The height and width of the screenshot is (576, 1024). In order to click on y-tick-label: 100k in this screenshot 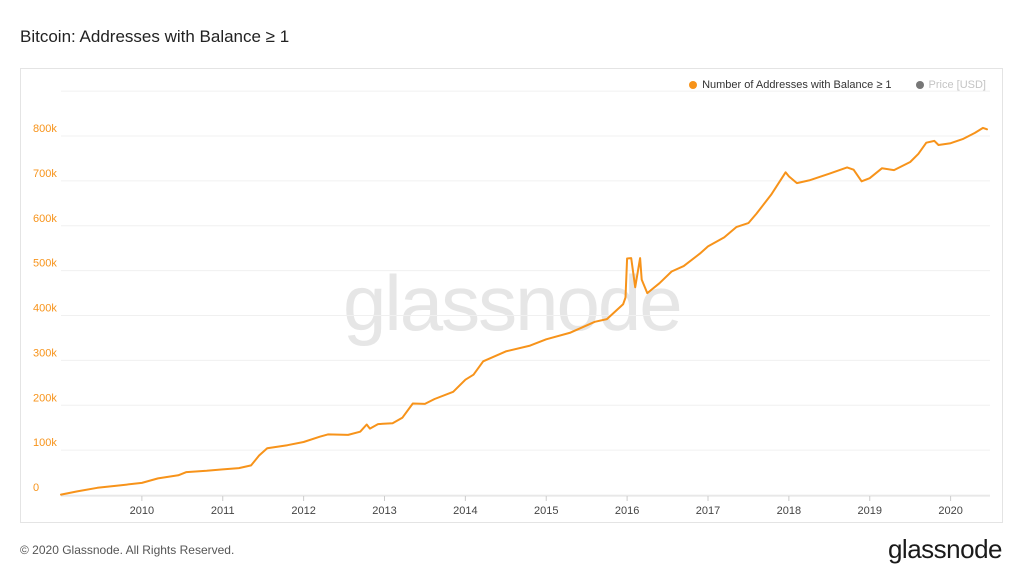, I will do `click(45, 443)`.